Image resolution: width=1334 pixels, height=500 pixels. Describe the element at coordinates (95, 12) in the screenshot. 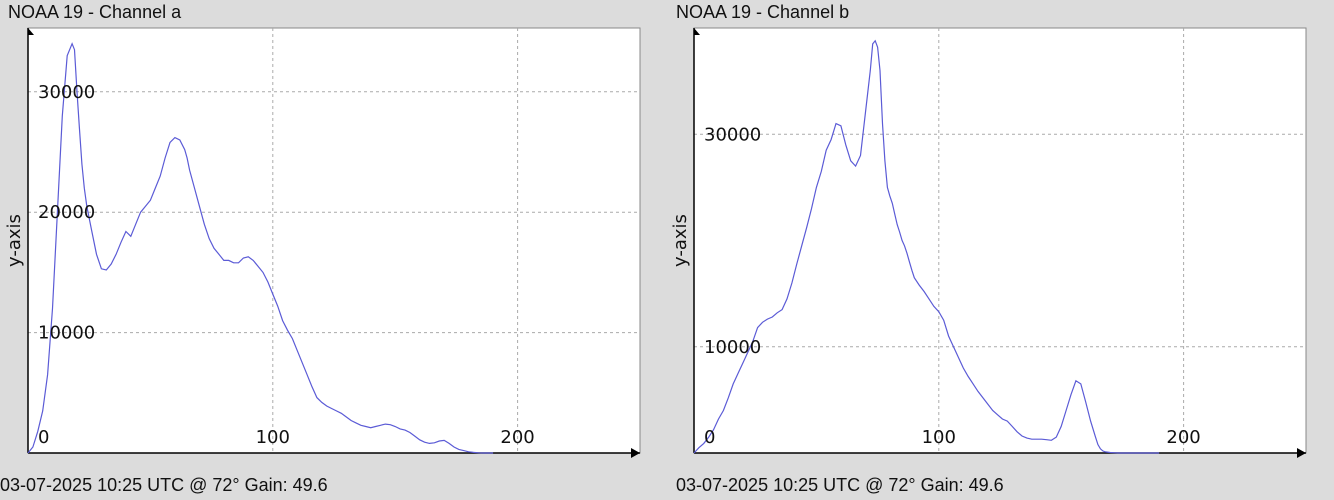

I see `chart-title: NOAA 19 - Channel a` at that location.